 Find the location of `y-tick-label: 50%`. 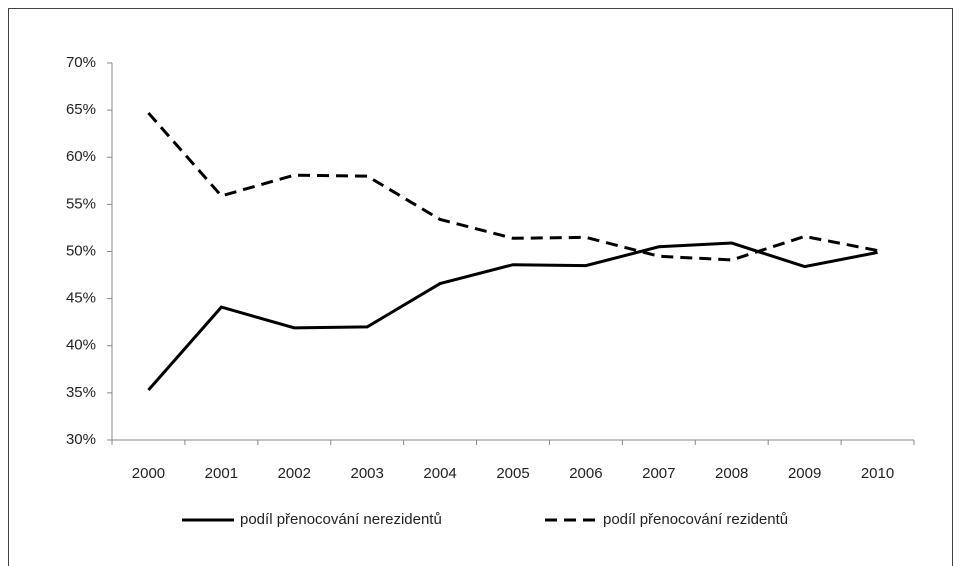

y-tick-label: 50% is located at coordinates (81, 250).